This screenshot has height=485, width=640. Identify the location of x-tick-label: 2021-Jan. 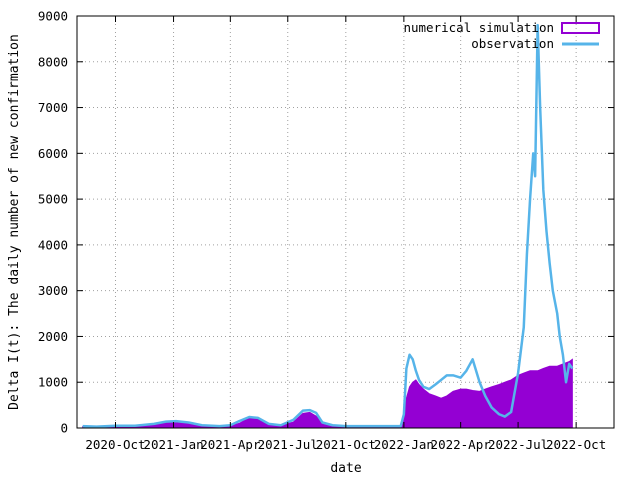
(173, 444).